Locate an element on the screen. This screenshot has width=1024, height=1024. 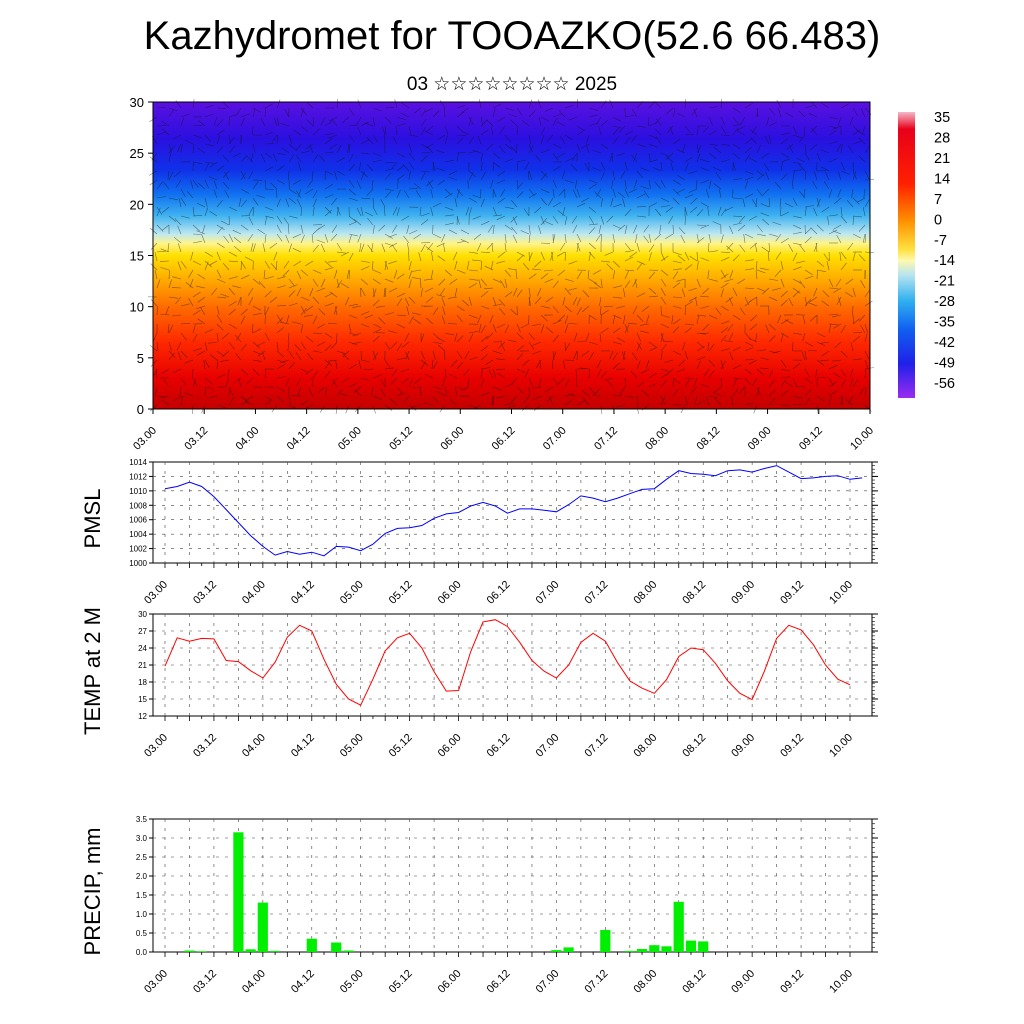
panel1-x-tick-label: 07.12 is located at coordinates (597, 593).